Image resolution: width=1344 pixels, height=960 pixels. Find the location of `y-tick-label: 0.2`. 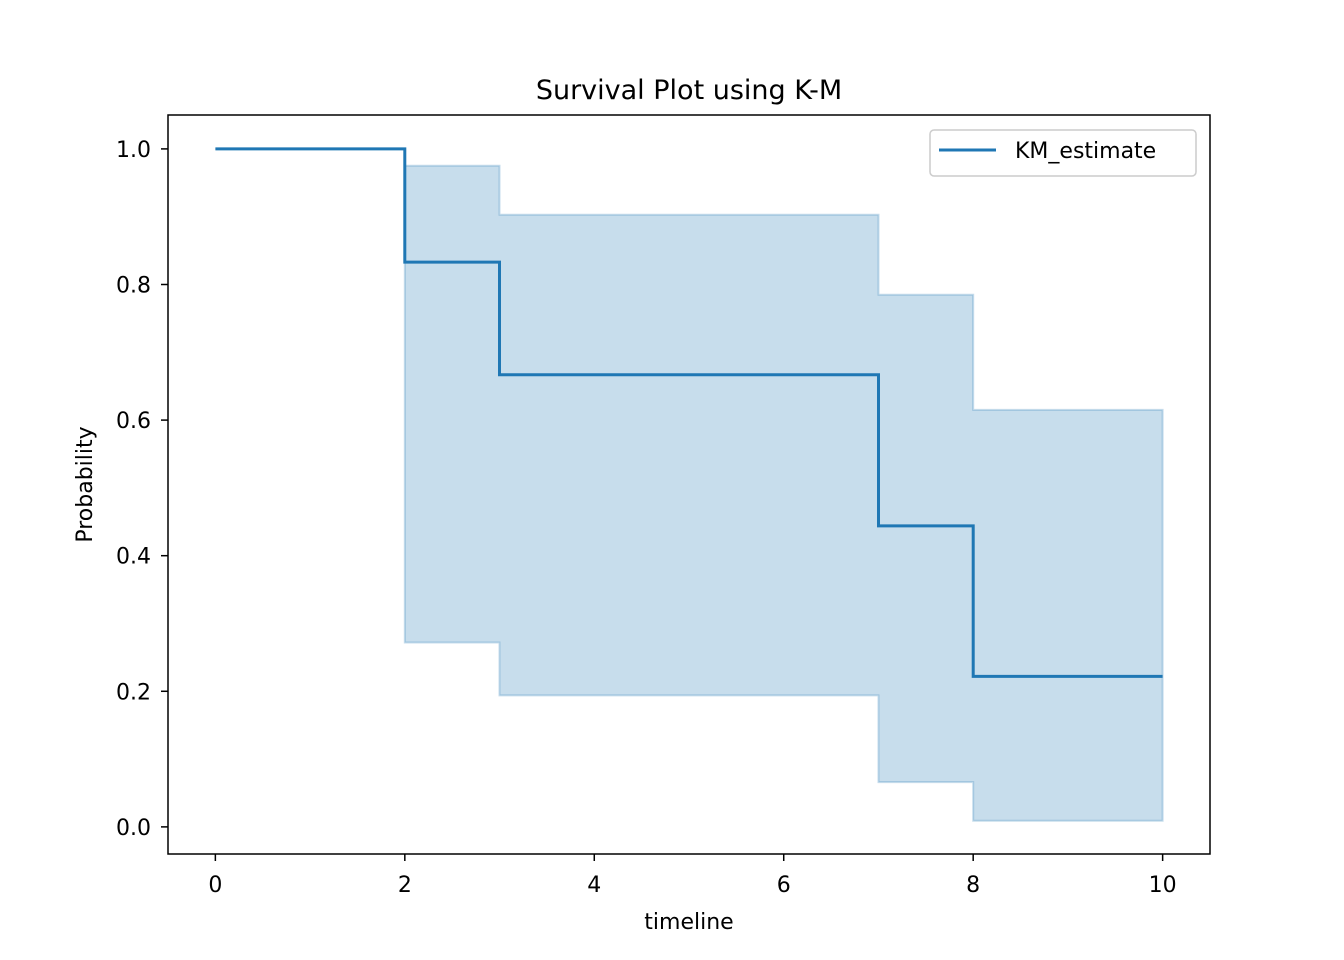

y-tick-label: 0.2 is located at coordinates (133, 692).